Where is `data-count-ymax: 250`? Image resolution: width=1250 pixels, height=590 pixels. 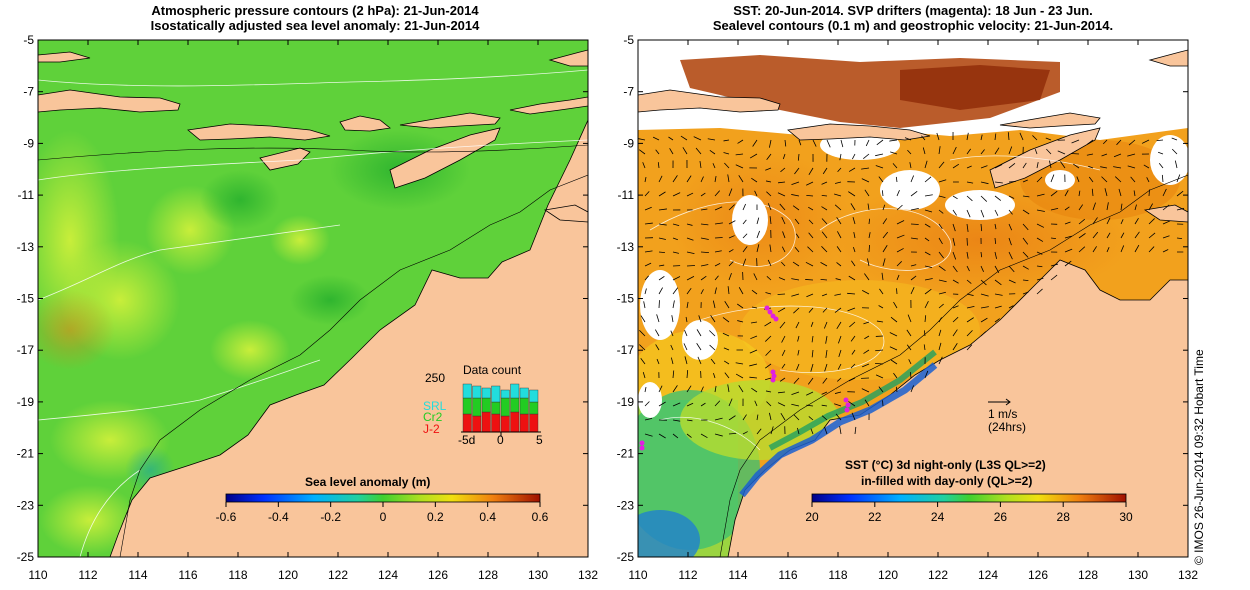 data-count-ymax: 250 is located at coordinates (435, 378).